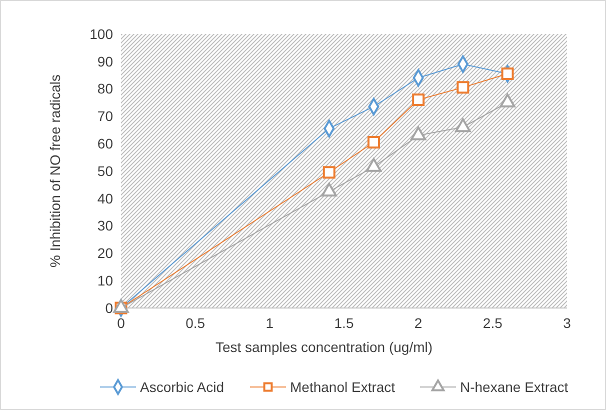 This screenshot has width=606, height=410. Describe the element at coordinates (567, 323) in the screenshot. I see `x-tick-label: 3` at that location.